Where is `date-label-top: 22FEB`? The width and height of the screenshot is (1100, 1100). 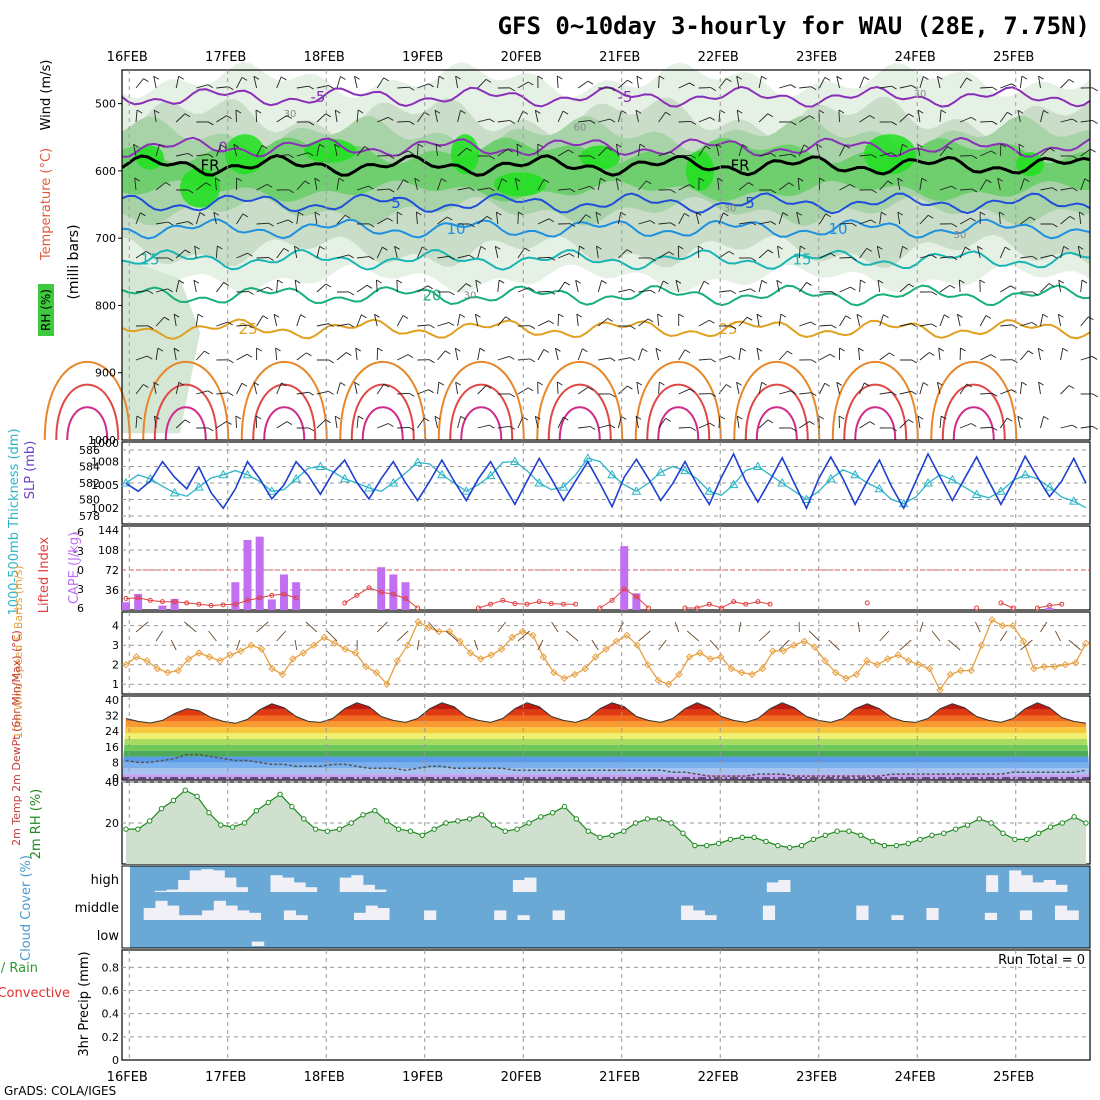 date-label-top: 22FEB is located at coordinates (718, 57).